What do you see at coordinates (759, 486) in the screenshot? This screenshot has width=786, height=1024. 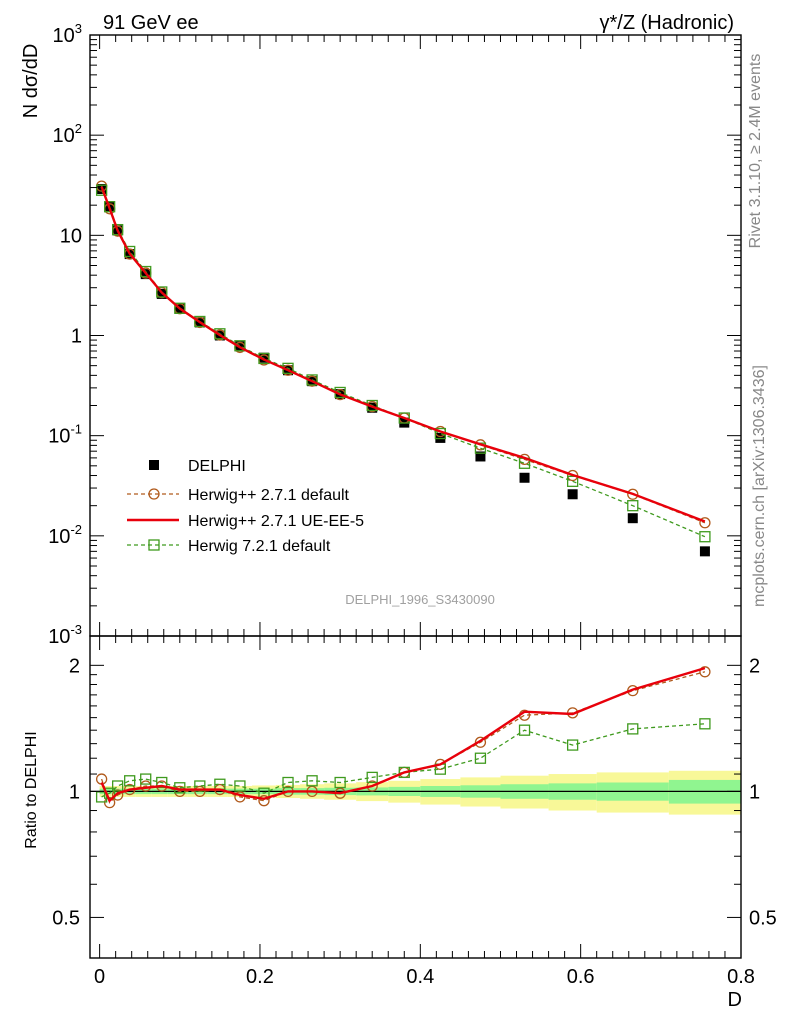 I see `mcplots-label: mcplots.cern.ch [arXiv:1306.3436]` at bounding box center [759, 486].